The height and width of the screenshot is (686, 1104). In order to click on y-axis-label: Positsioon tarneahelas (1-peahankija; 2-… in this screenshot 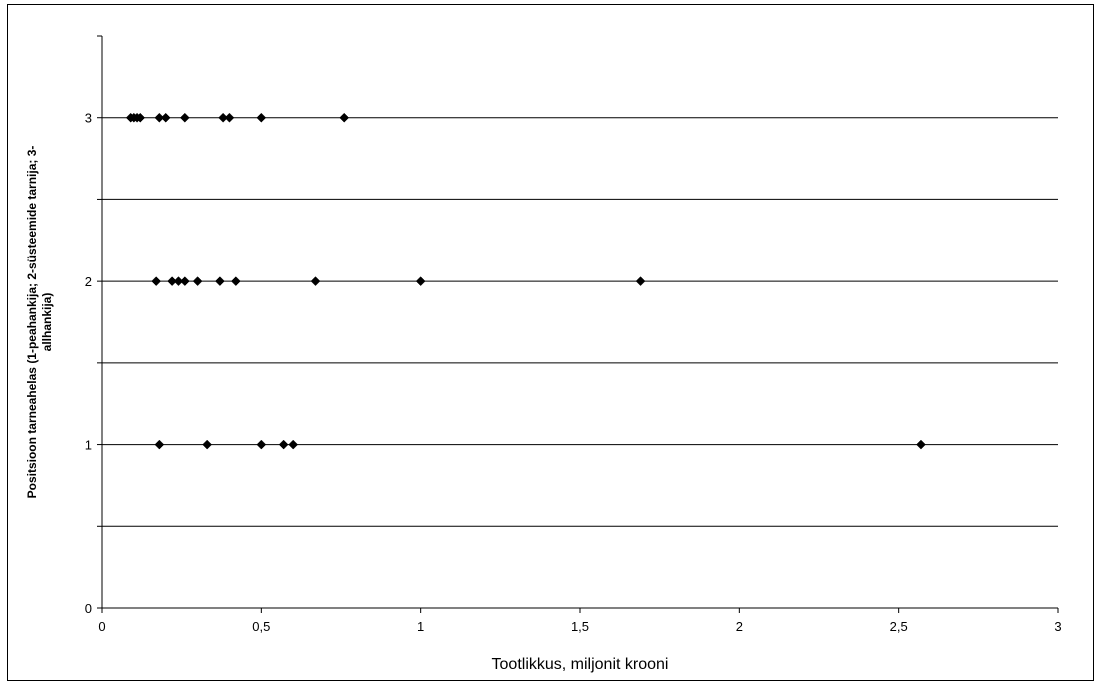, I will do `click(39, 322)`.